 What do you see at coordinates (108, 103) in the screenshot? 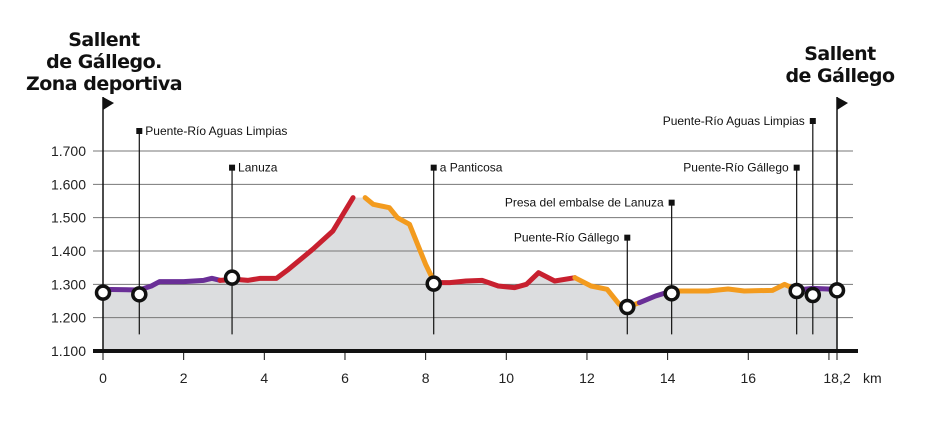
I see `flag-start-icon` at bounding box center [108, 103].